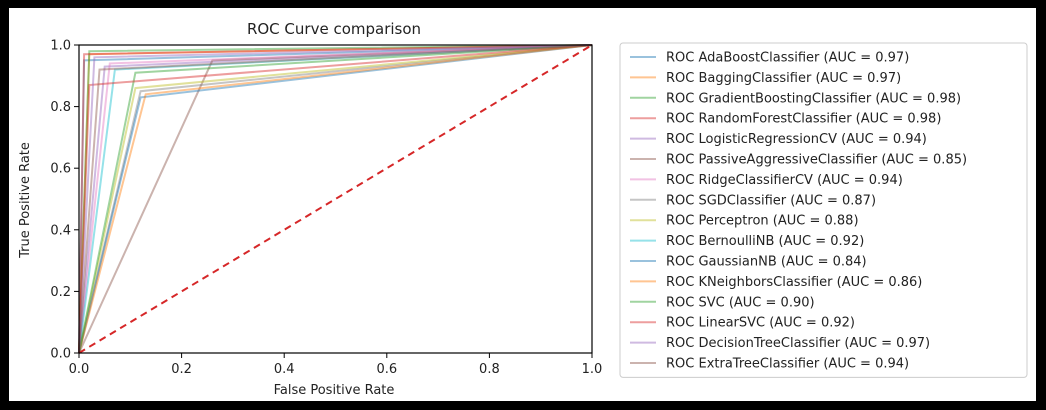 Image resolution: width=1046 pixels, height=410 pixels. Describe the element at coordinates (803, 119) in the screenshot. I see `legend-entry-label: ROC RandomForestClassifier (AUC = 0.98)` at that location.